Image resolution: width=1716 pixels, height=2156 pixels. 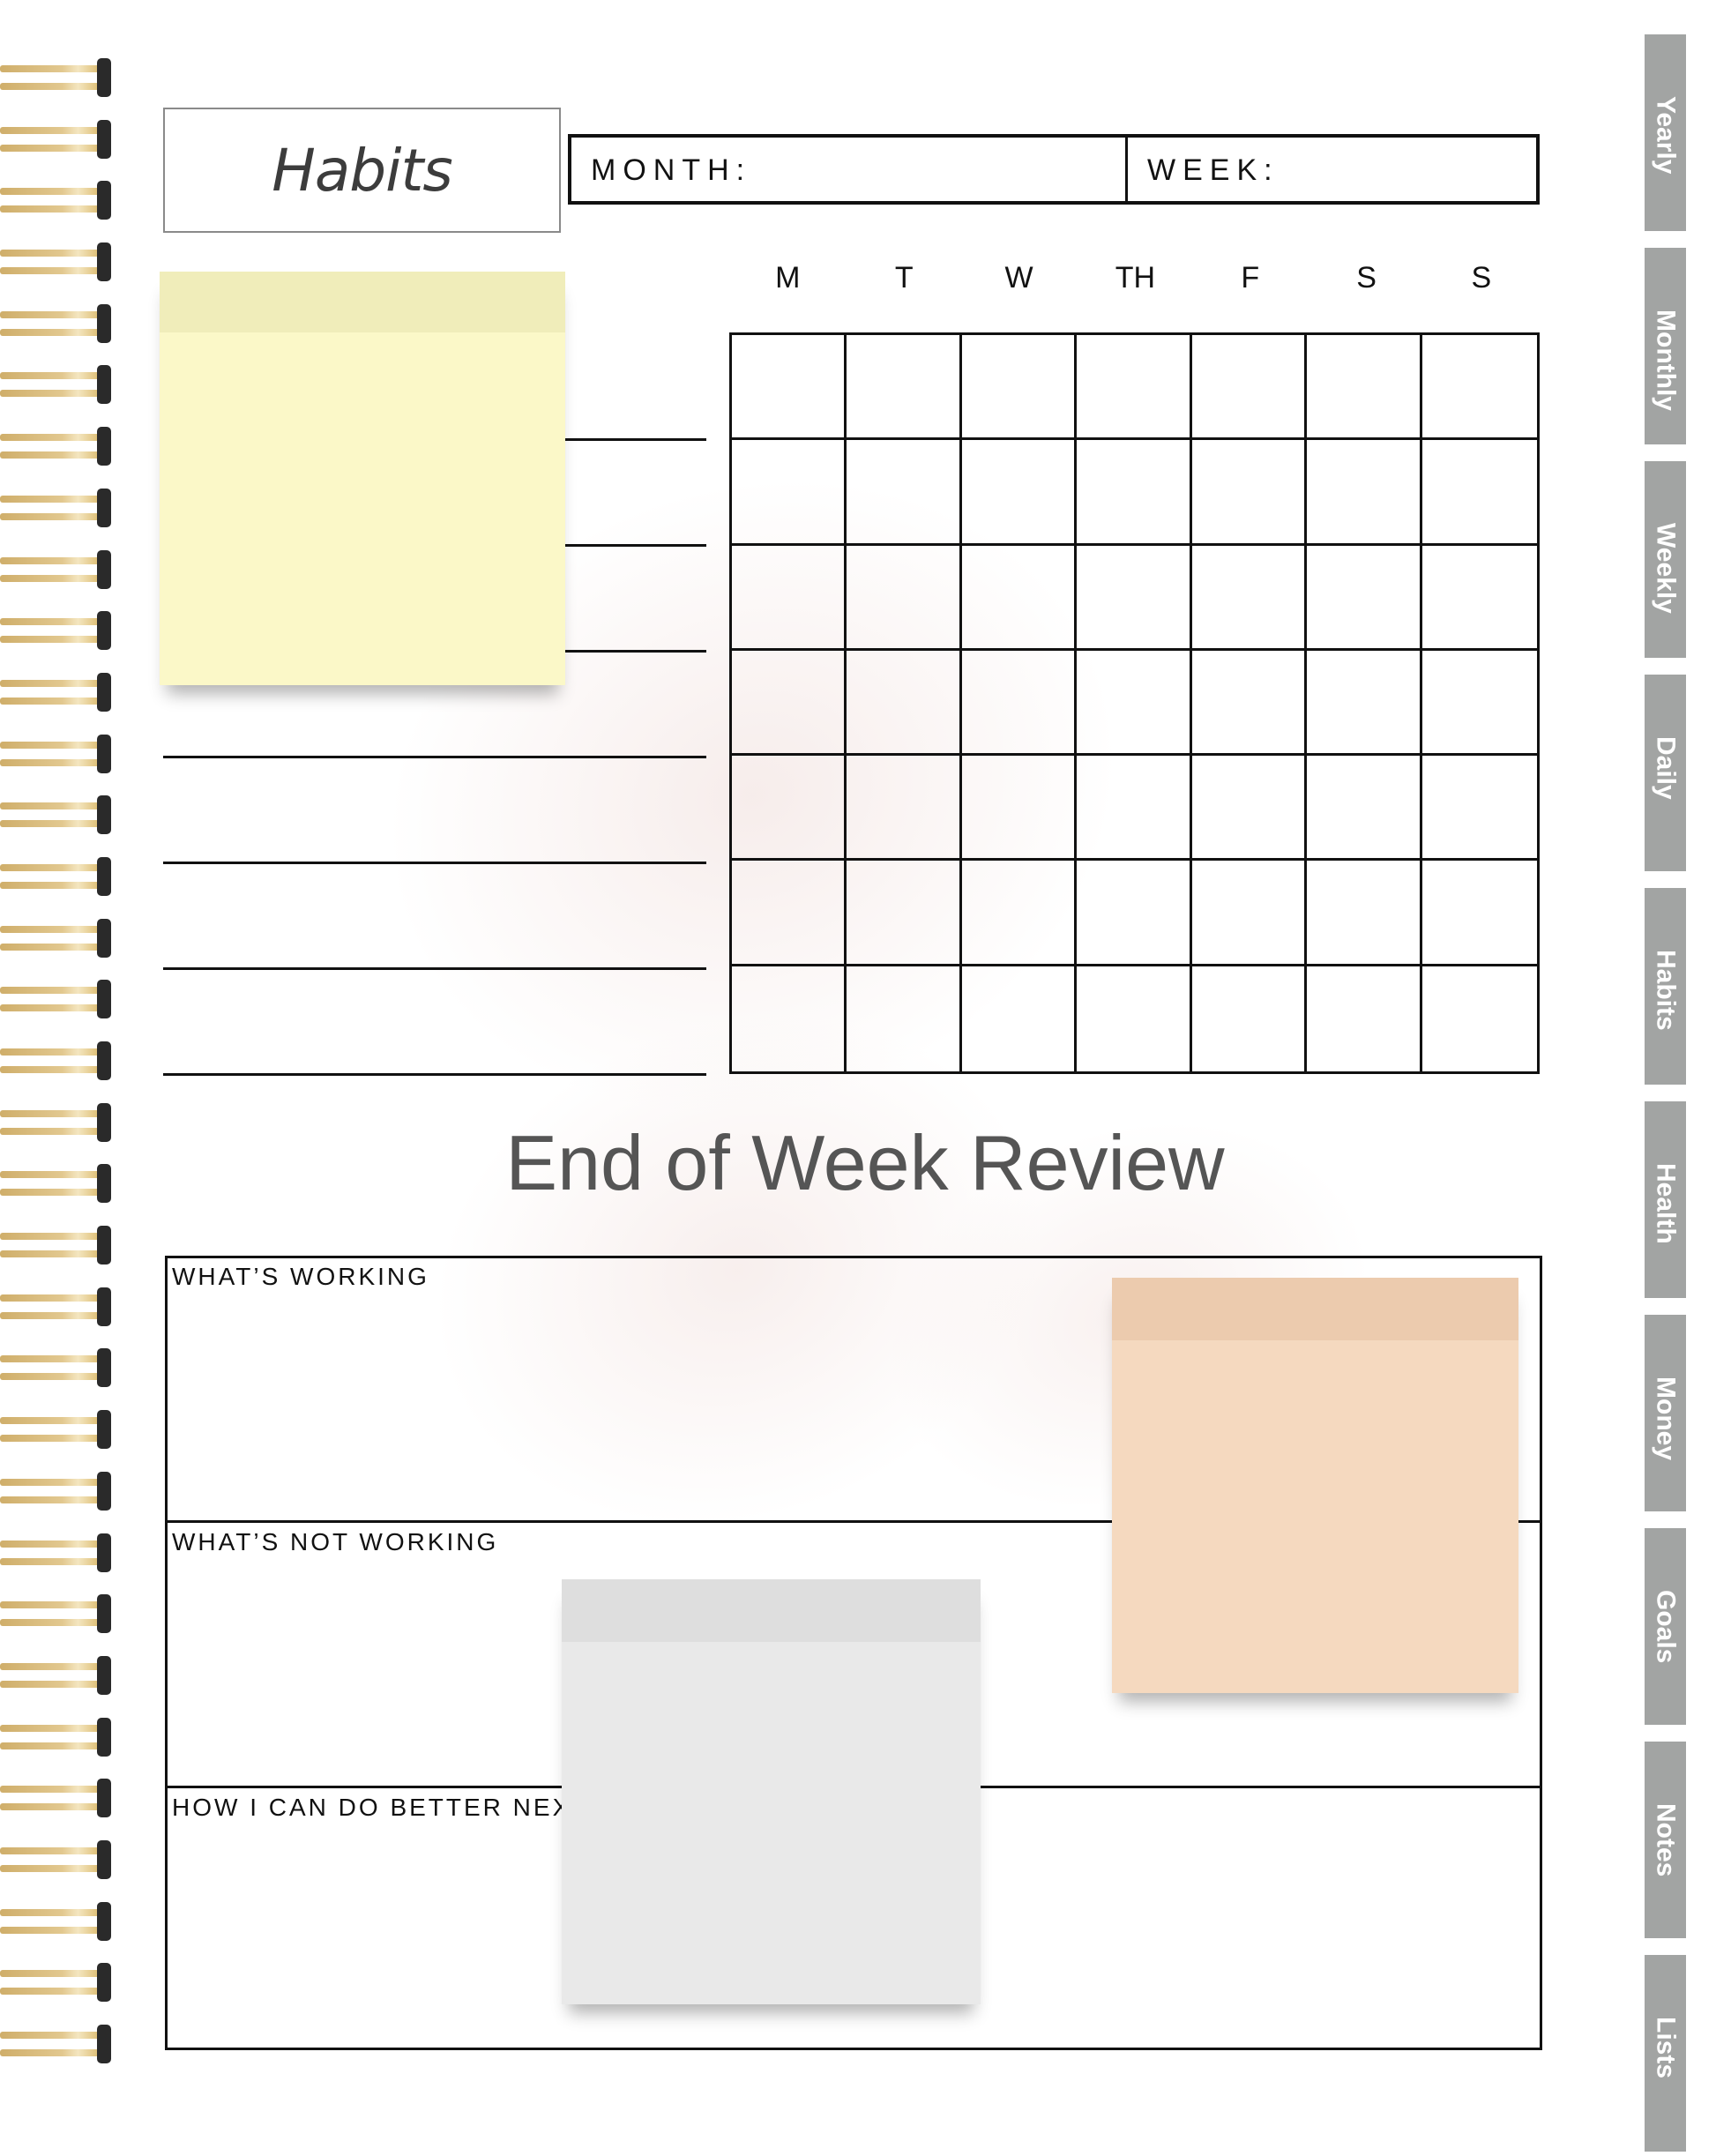 I want to click on month-week-box: MONTH: WEEK:, so click(x=1054, y=169).